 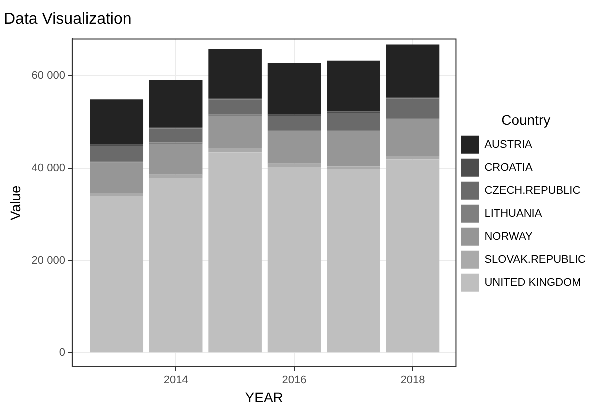 What do you see at coordinates (513, 214) in the screenshot?
I see `legend-label: LITHUANIA` at bounding box center [513, 214].